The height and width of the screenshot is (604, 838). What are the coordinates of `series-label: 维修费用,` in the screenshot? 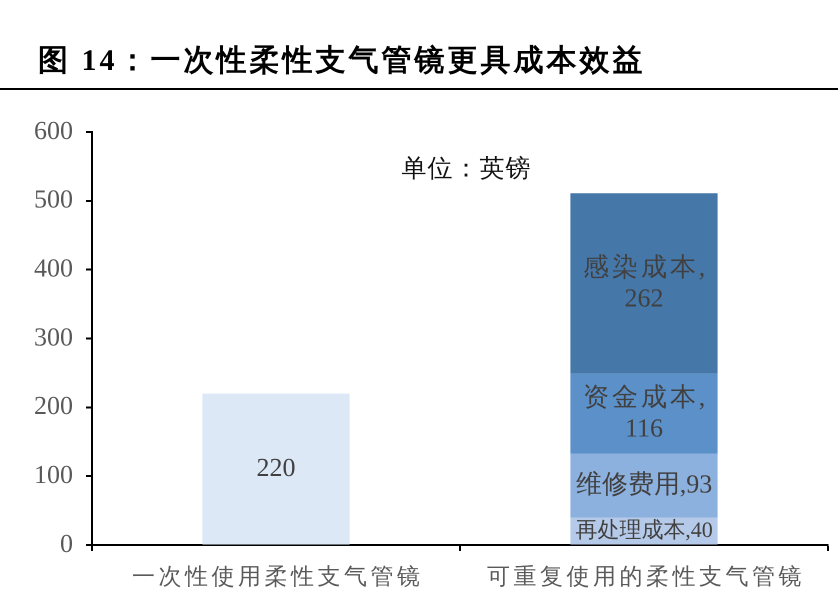 It's located at (631, 483).